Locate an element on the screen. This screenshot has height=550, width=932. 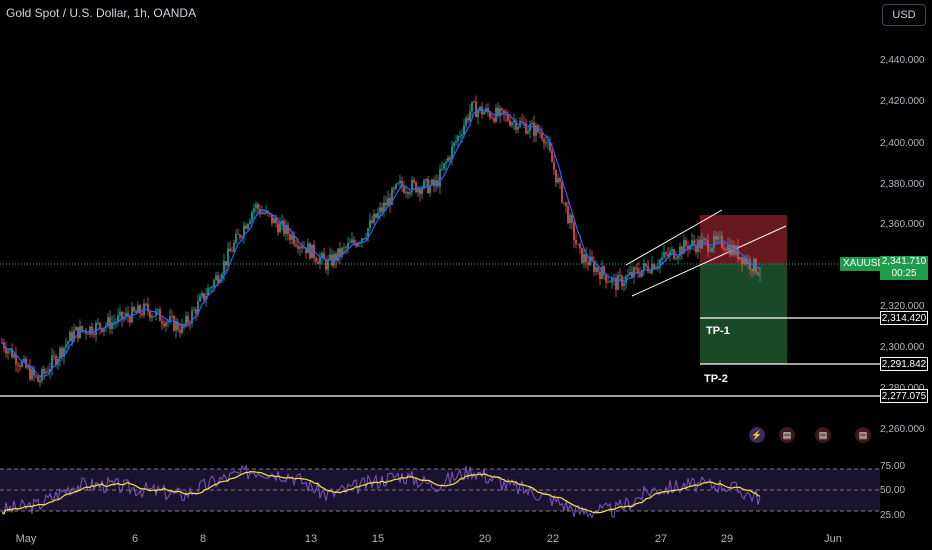
channel-lower-line is located at coordinates (709, 261).